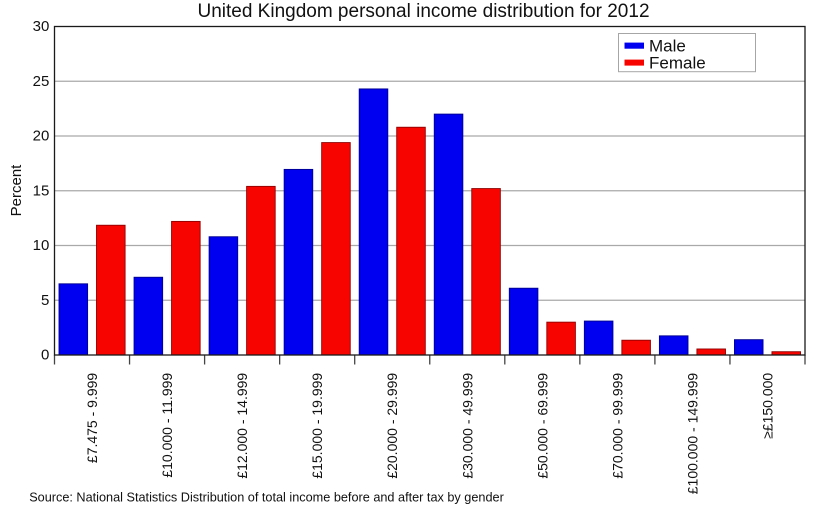 The height and width of the screenshot is (517, 819). What do you see at coordinates (41, 190) in the screenshot?
I see `svg-text: 15` at bounding box center [41, 190].